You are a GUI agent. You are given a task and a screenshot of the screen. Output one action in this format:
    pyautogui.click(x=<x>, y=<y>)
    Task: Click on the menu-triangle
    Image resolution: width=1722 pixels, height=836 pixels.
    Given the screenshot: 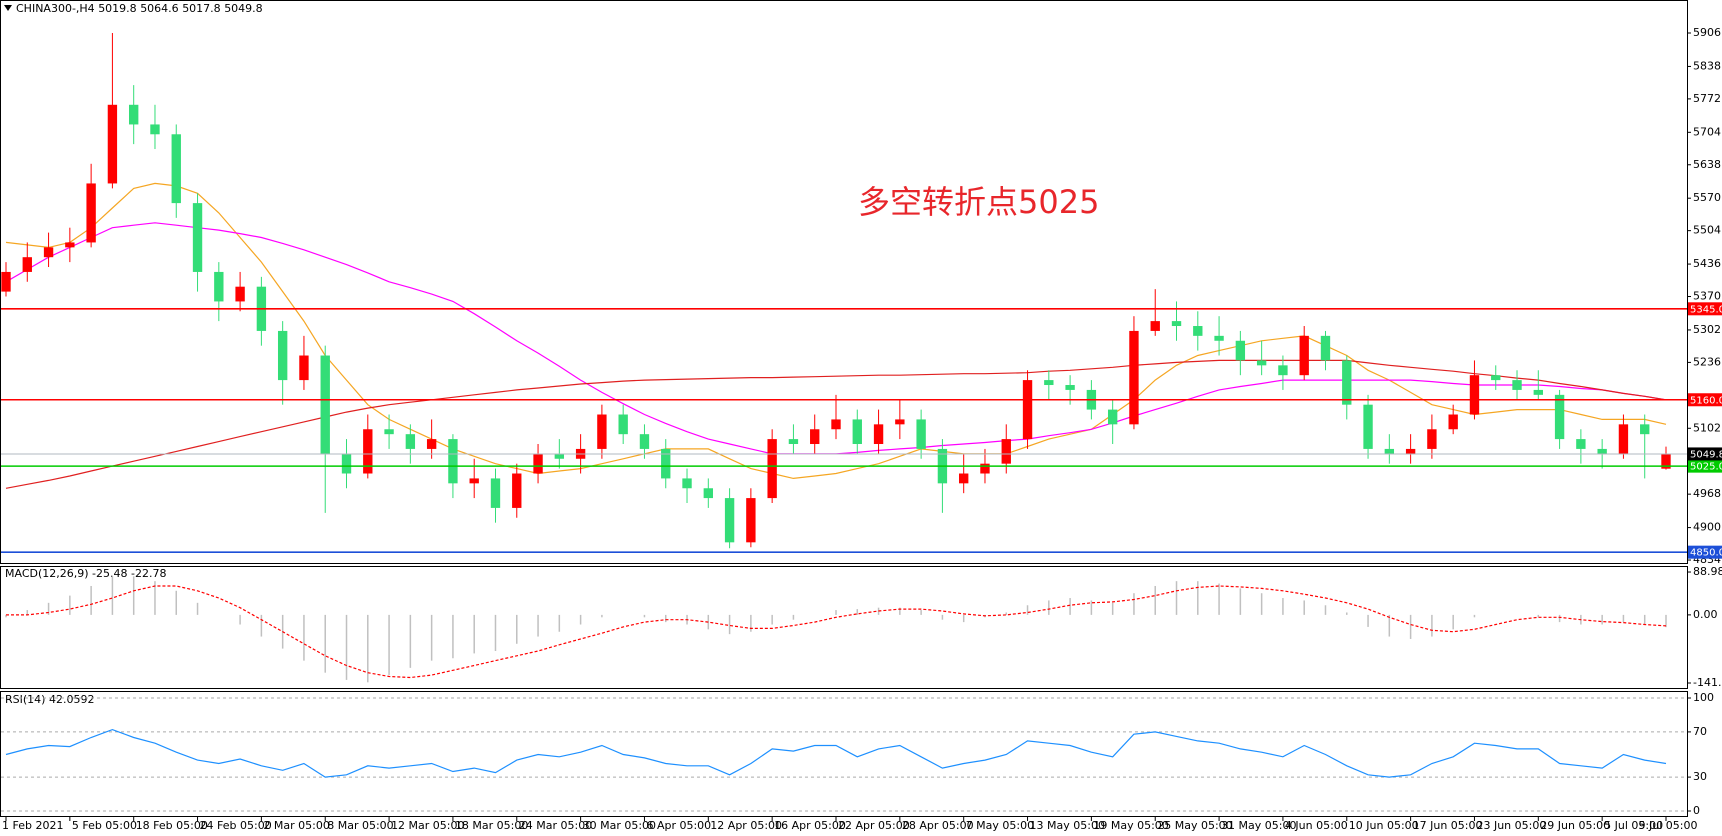 What is the action you would take?
    pyautogui.click(x=8, y=8)
    